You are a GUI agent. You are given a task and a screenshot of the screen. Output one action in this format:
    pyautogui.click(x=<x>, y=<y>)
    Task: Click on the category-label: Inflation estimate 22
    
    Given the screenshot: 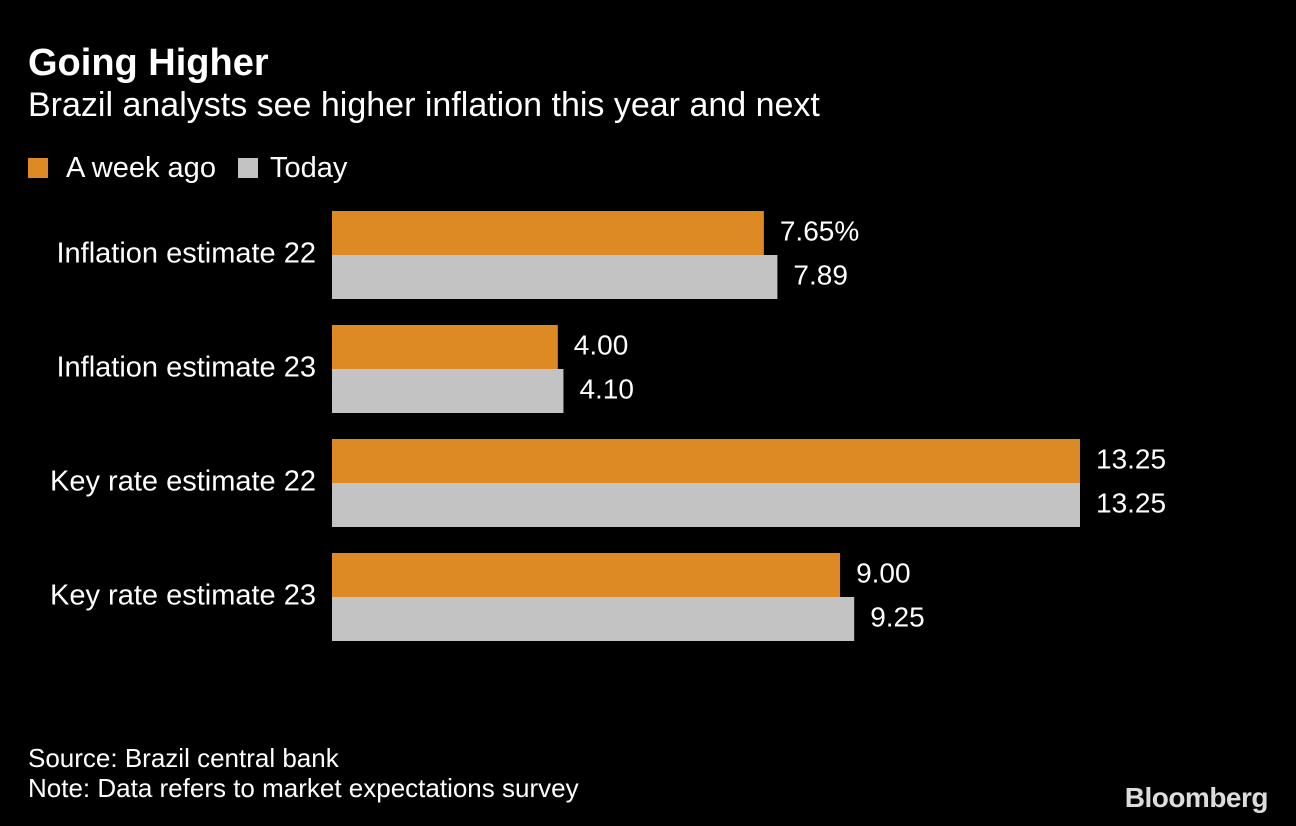 What is the action you would take?
    pyautogui.click(x=186, y=254)
    